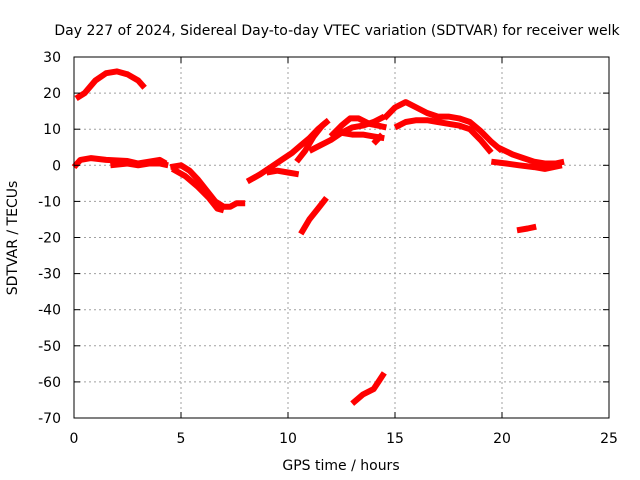 This screenshot has height=480, width=640. Describe the element at coordinates (344, 439) in the screenshot. I see `x-tick-labels: 0 5 10 15 20 25` at that location.